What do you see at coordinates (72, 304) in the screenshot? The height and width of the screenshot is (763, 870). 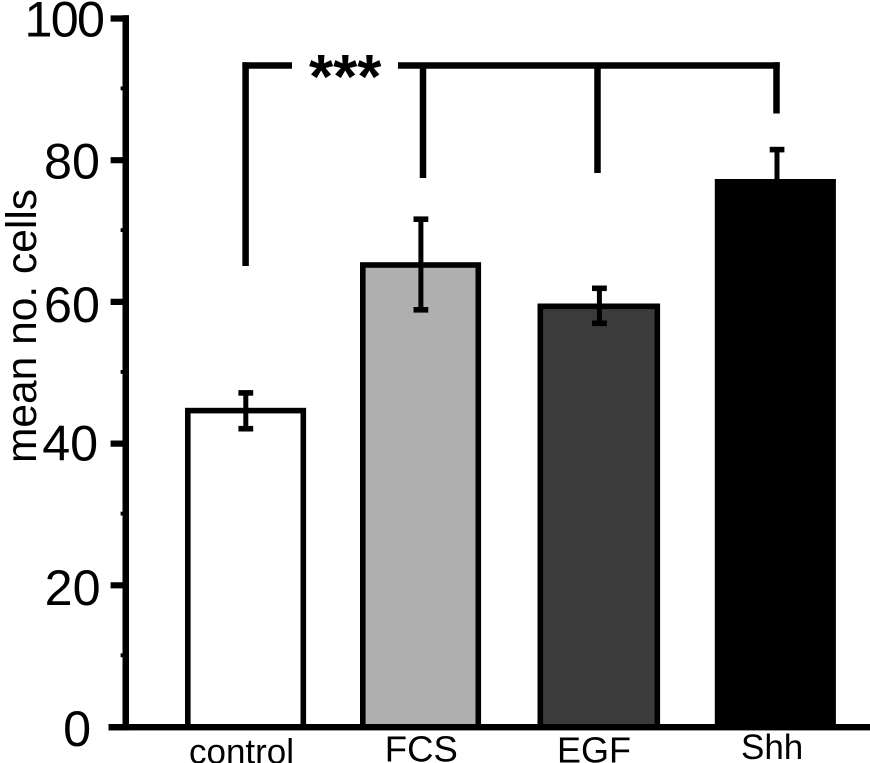 I see `svg-text: 60` at bounding box center [72, 304].